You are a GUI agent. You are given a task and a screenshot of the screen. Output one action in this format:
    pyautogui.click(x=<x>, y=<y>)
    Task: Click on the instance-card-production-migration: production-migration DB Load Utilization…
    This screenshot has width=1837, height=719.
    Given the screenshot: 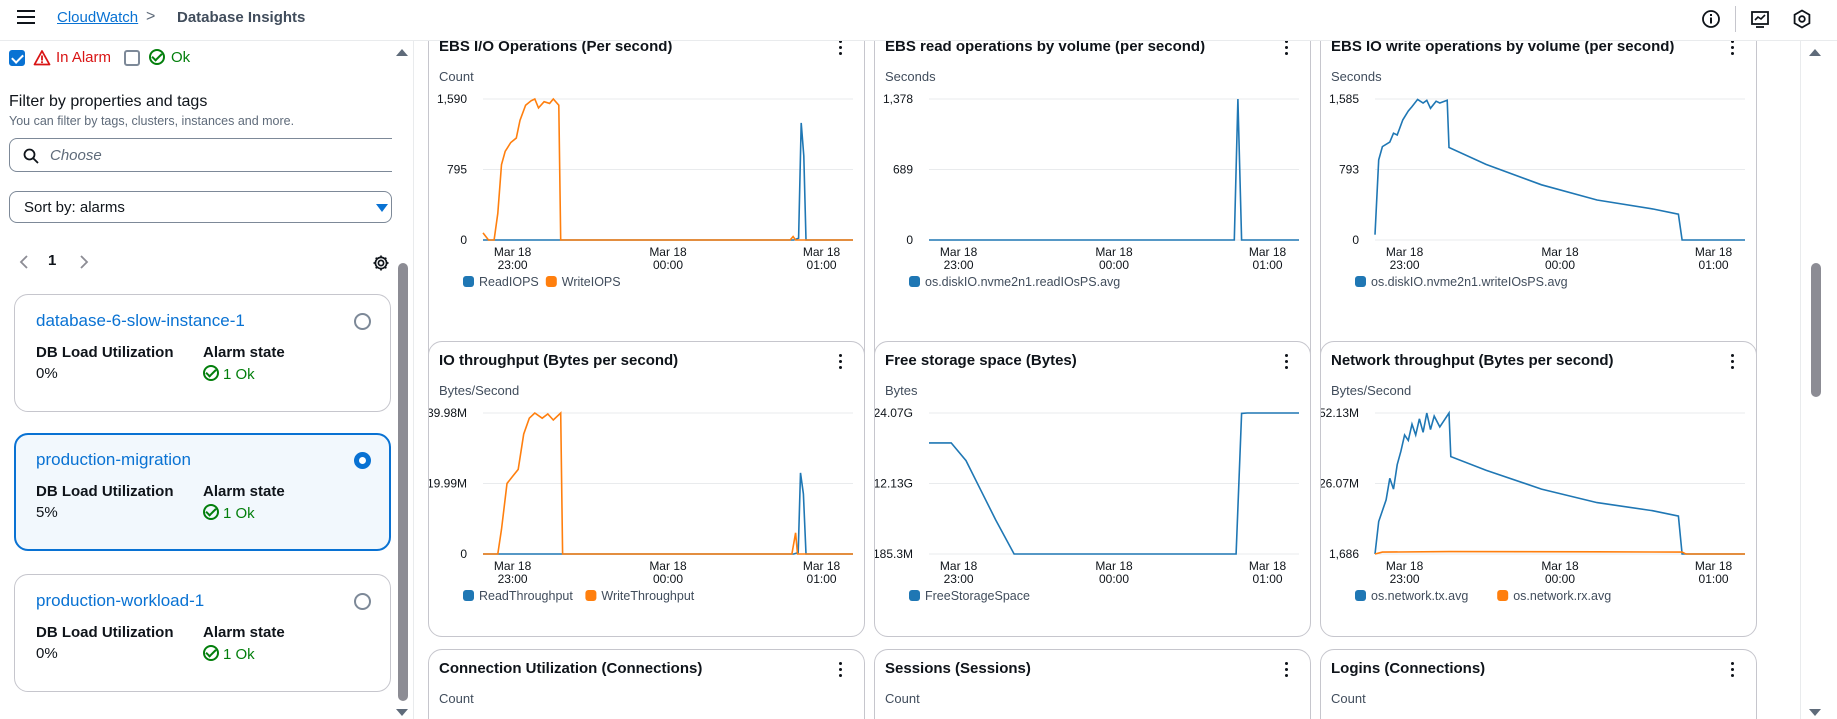 What is the action you would take?
    pyautogui.click(x=202, y=492)
    